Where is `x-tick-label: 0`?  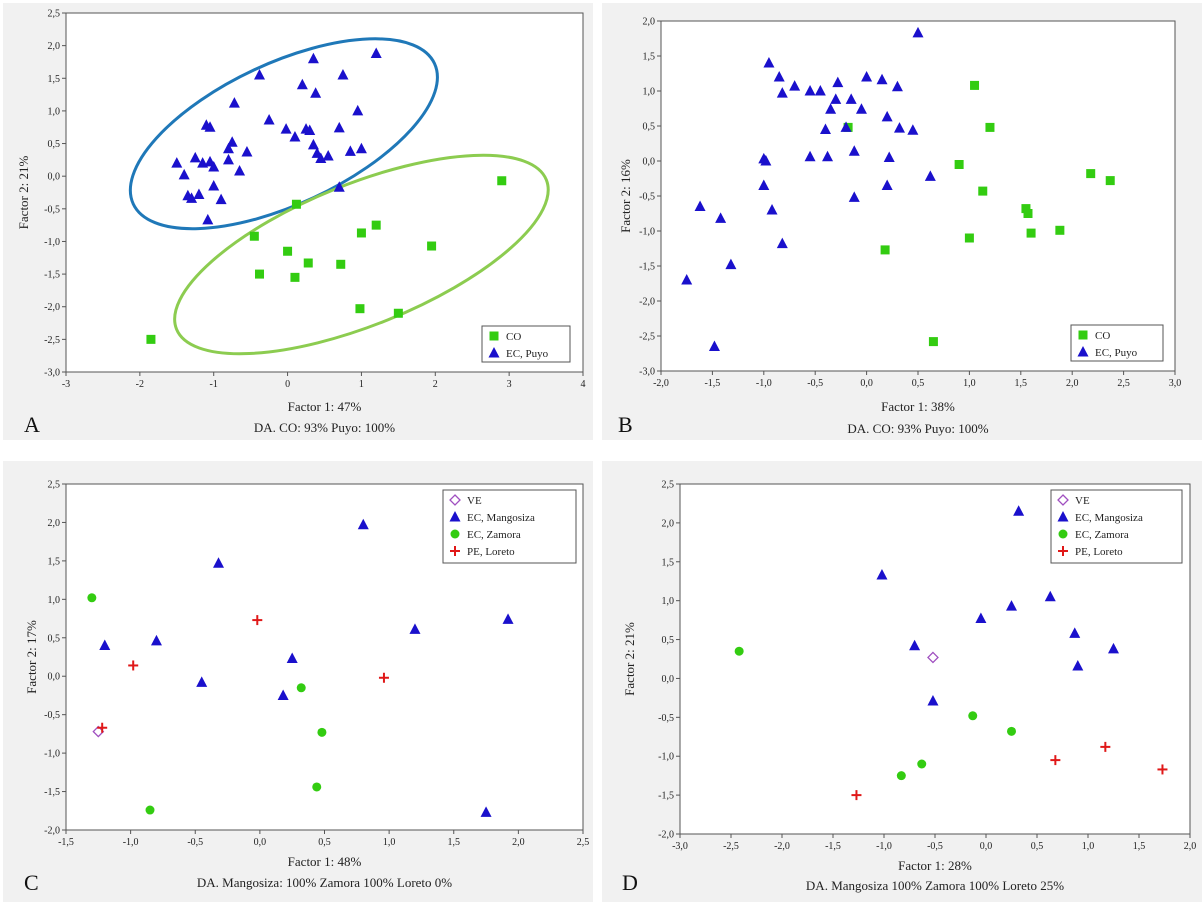
x-tick-label: 0 is located at coordinates (287, 384).